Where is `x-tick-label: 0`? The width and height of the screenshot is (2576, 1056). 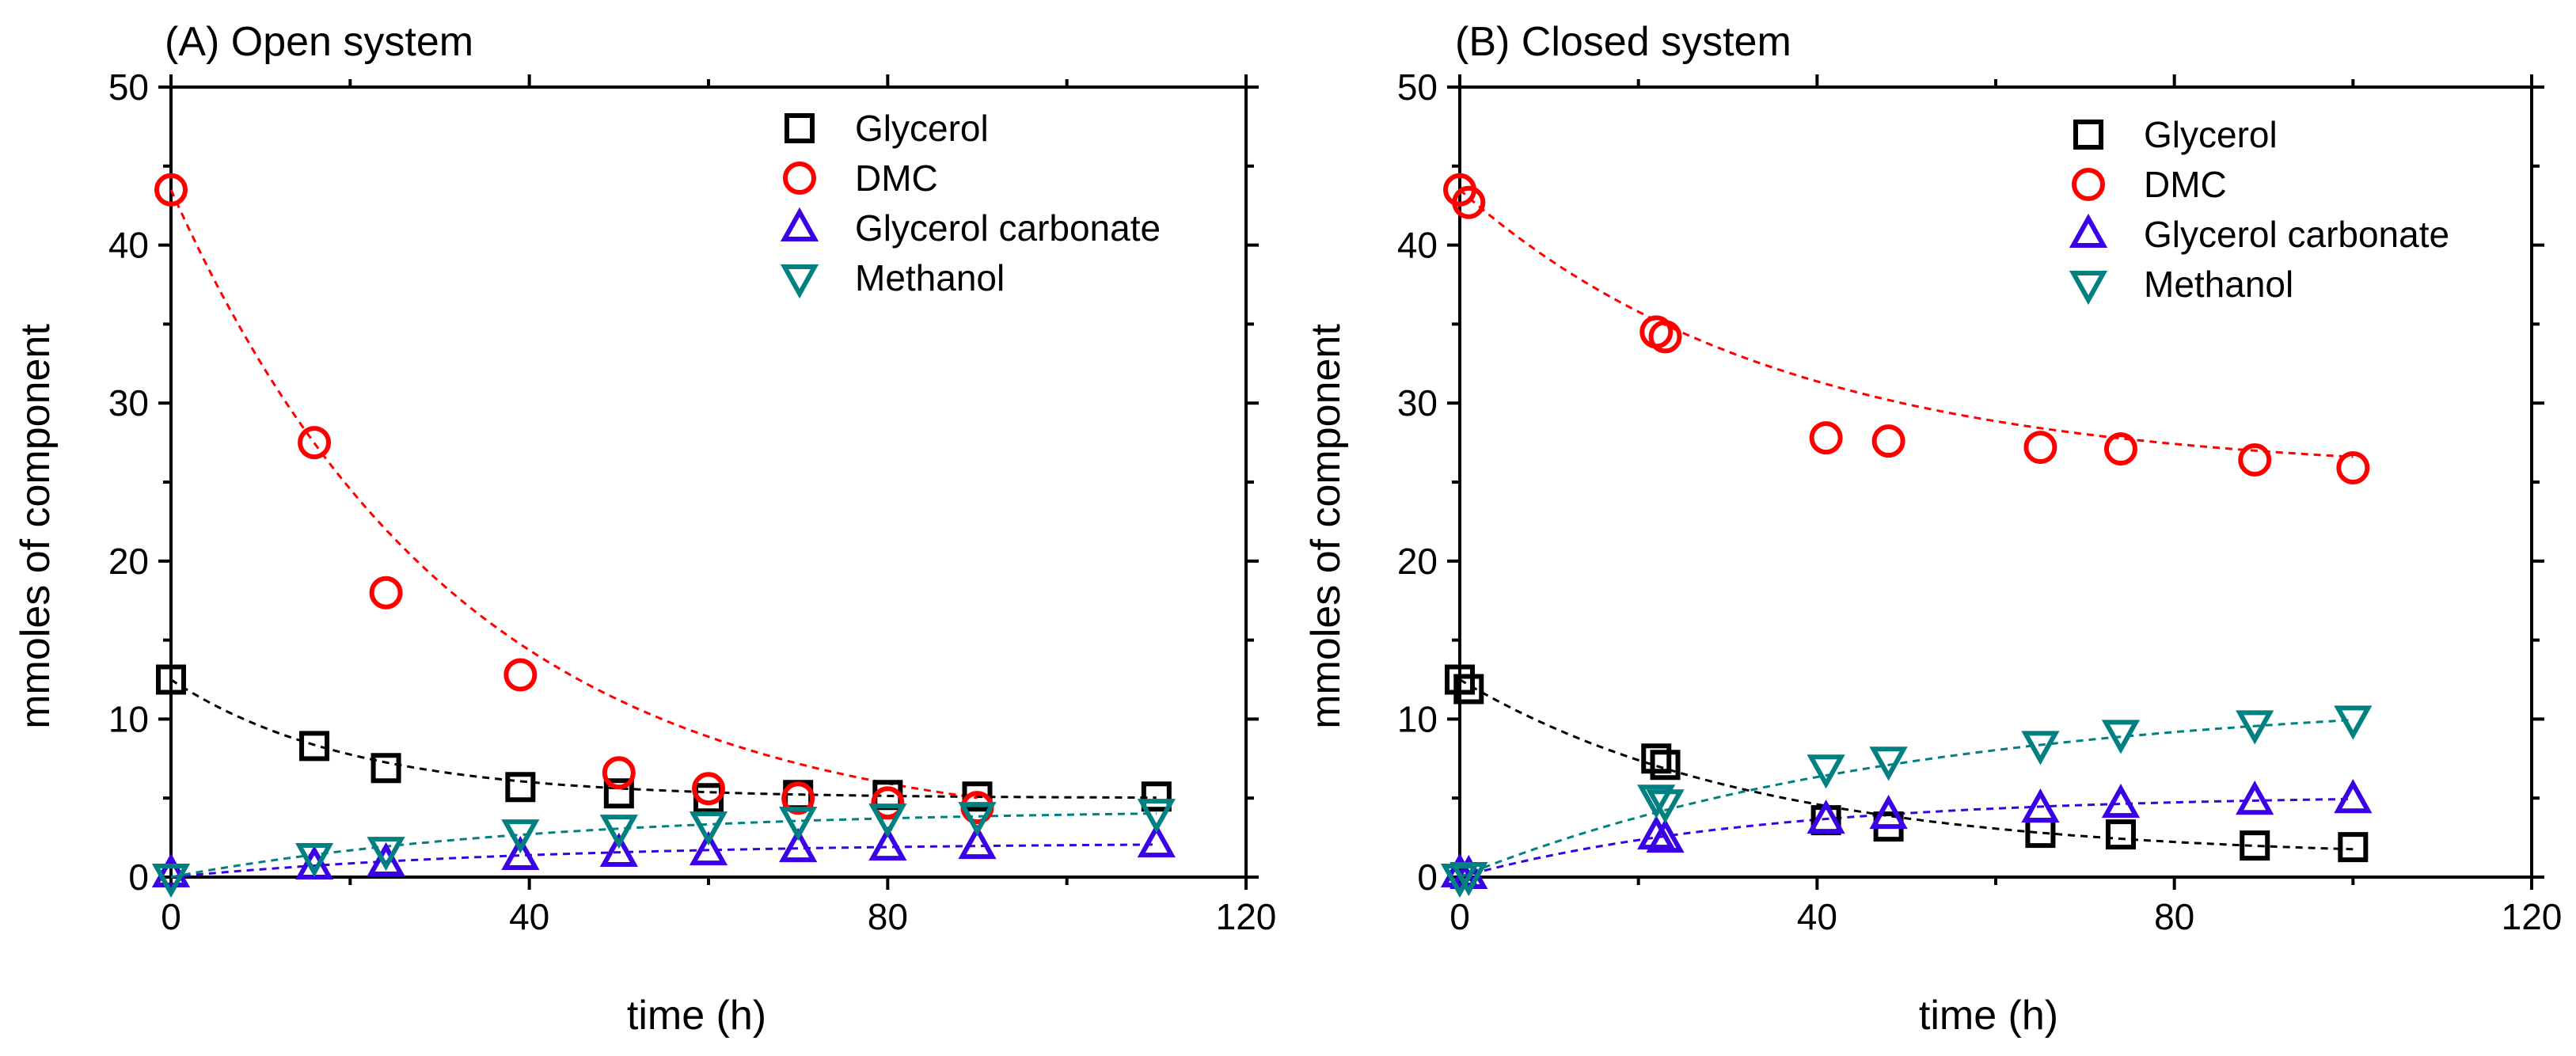 x-tick-label: 0 is located at coordinates (171, 916).